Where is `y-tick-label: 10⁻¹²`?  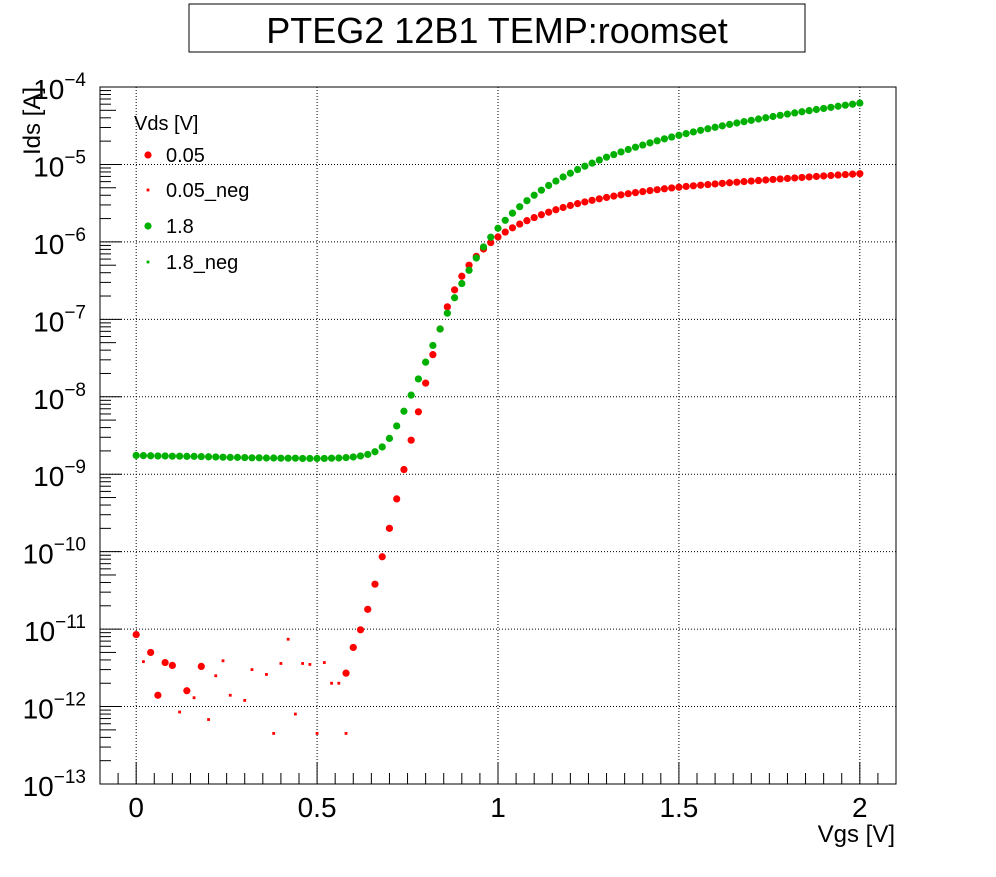 y-tick-label: 10⁻¹² is located at coordinates (54, 707).